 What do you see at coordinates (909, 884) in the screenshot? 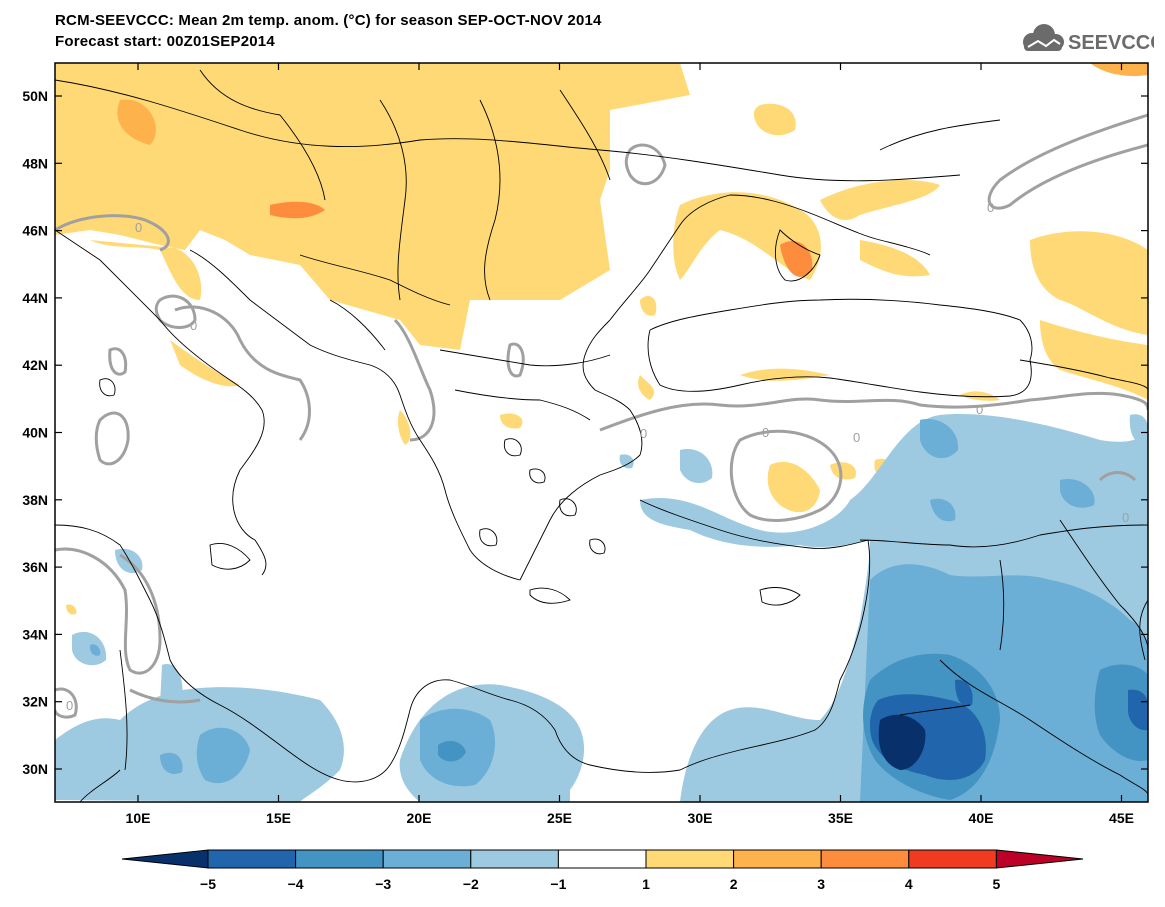
I see `colorbar-tick-label: 4` at bounding box center [909, 884].